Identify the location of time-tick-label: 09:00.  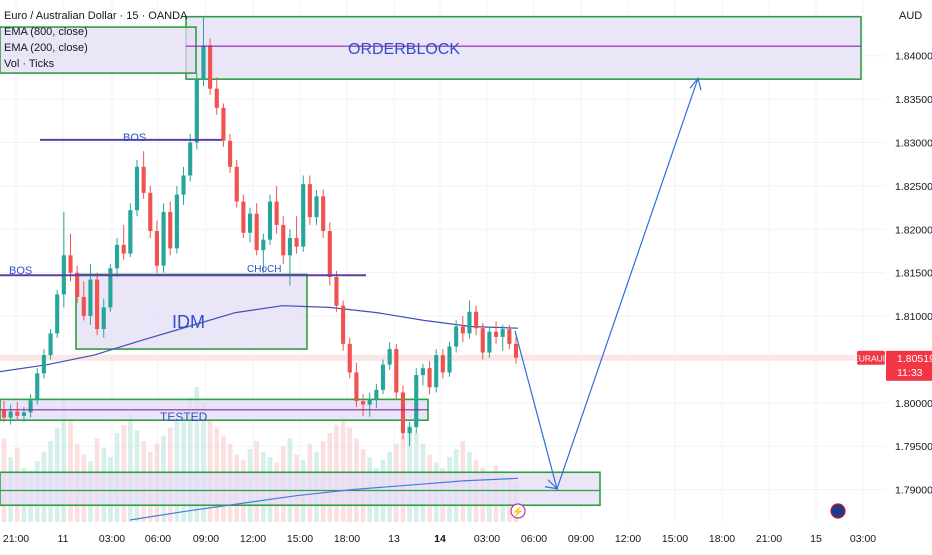
(206, 539).